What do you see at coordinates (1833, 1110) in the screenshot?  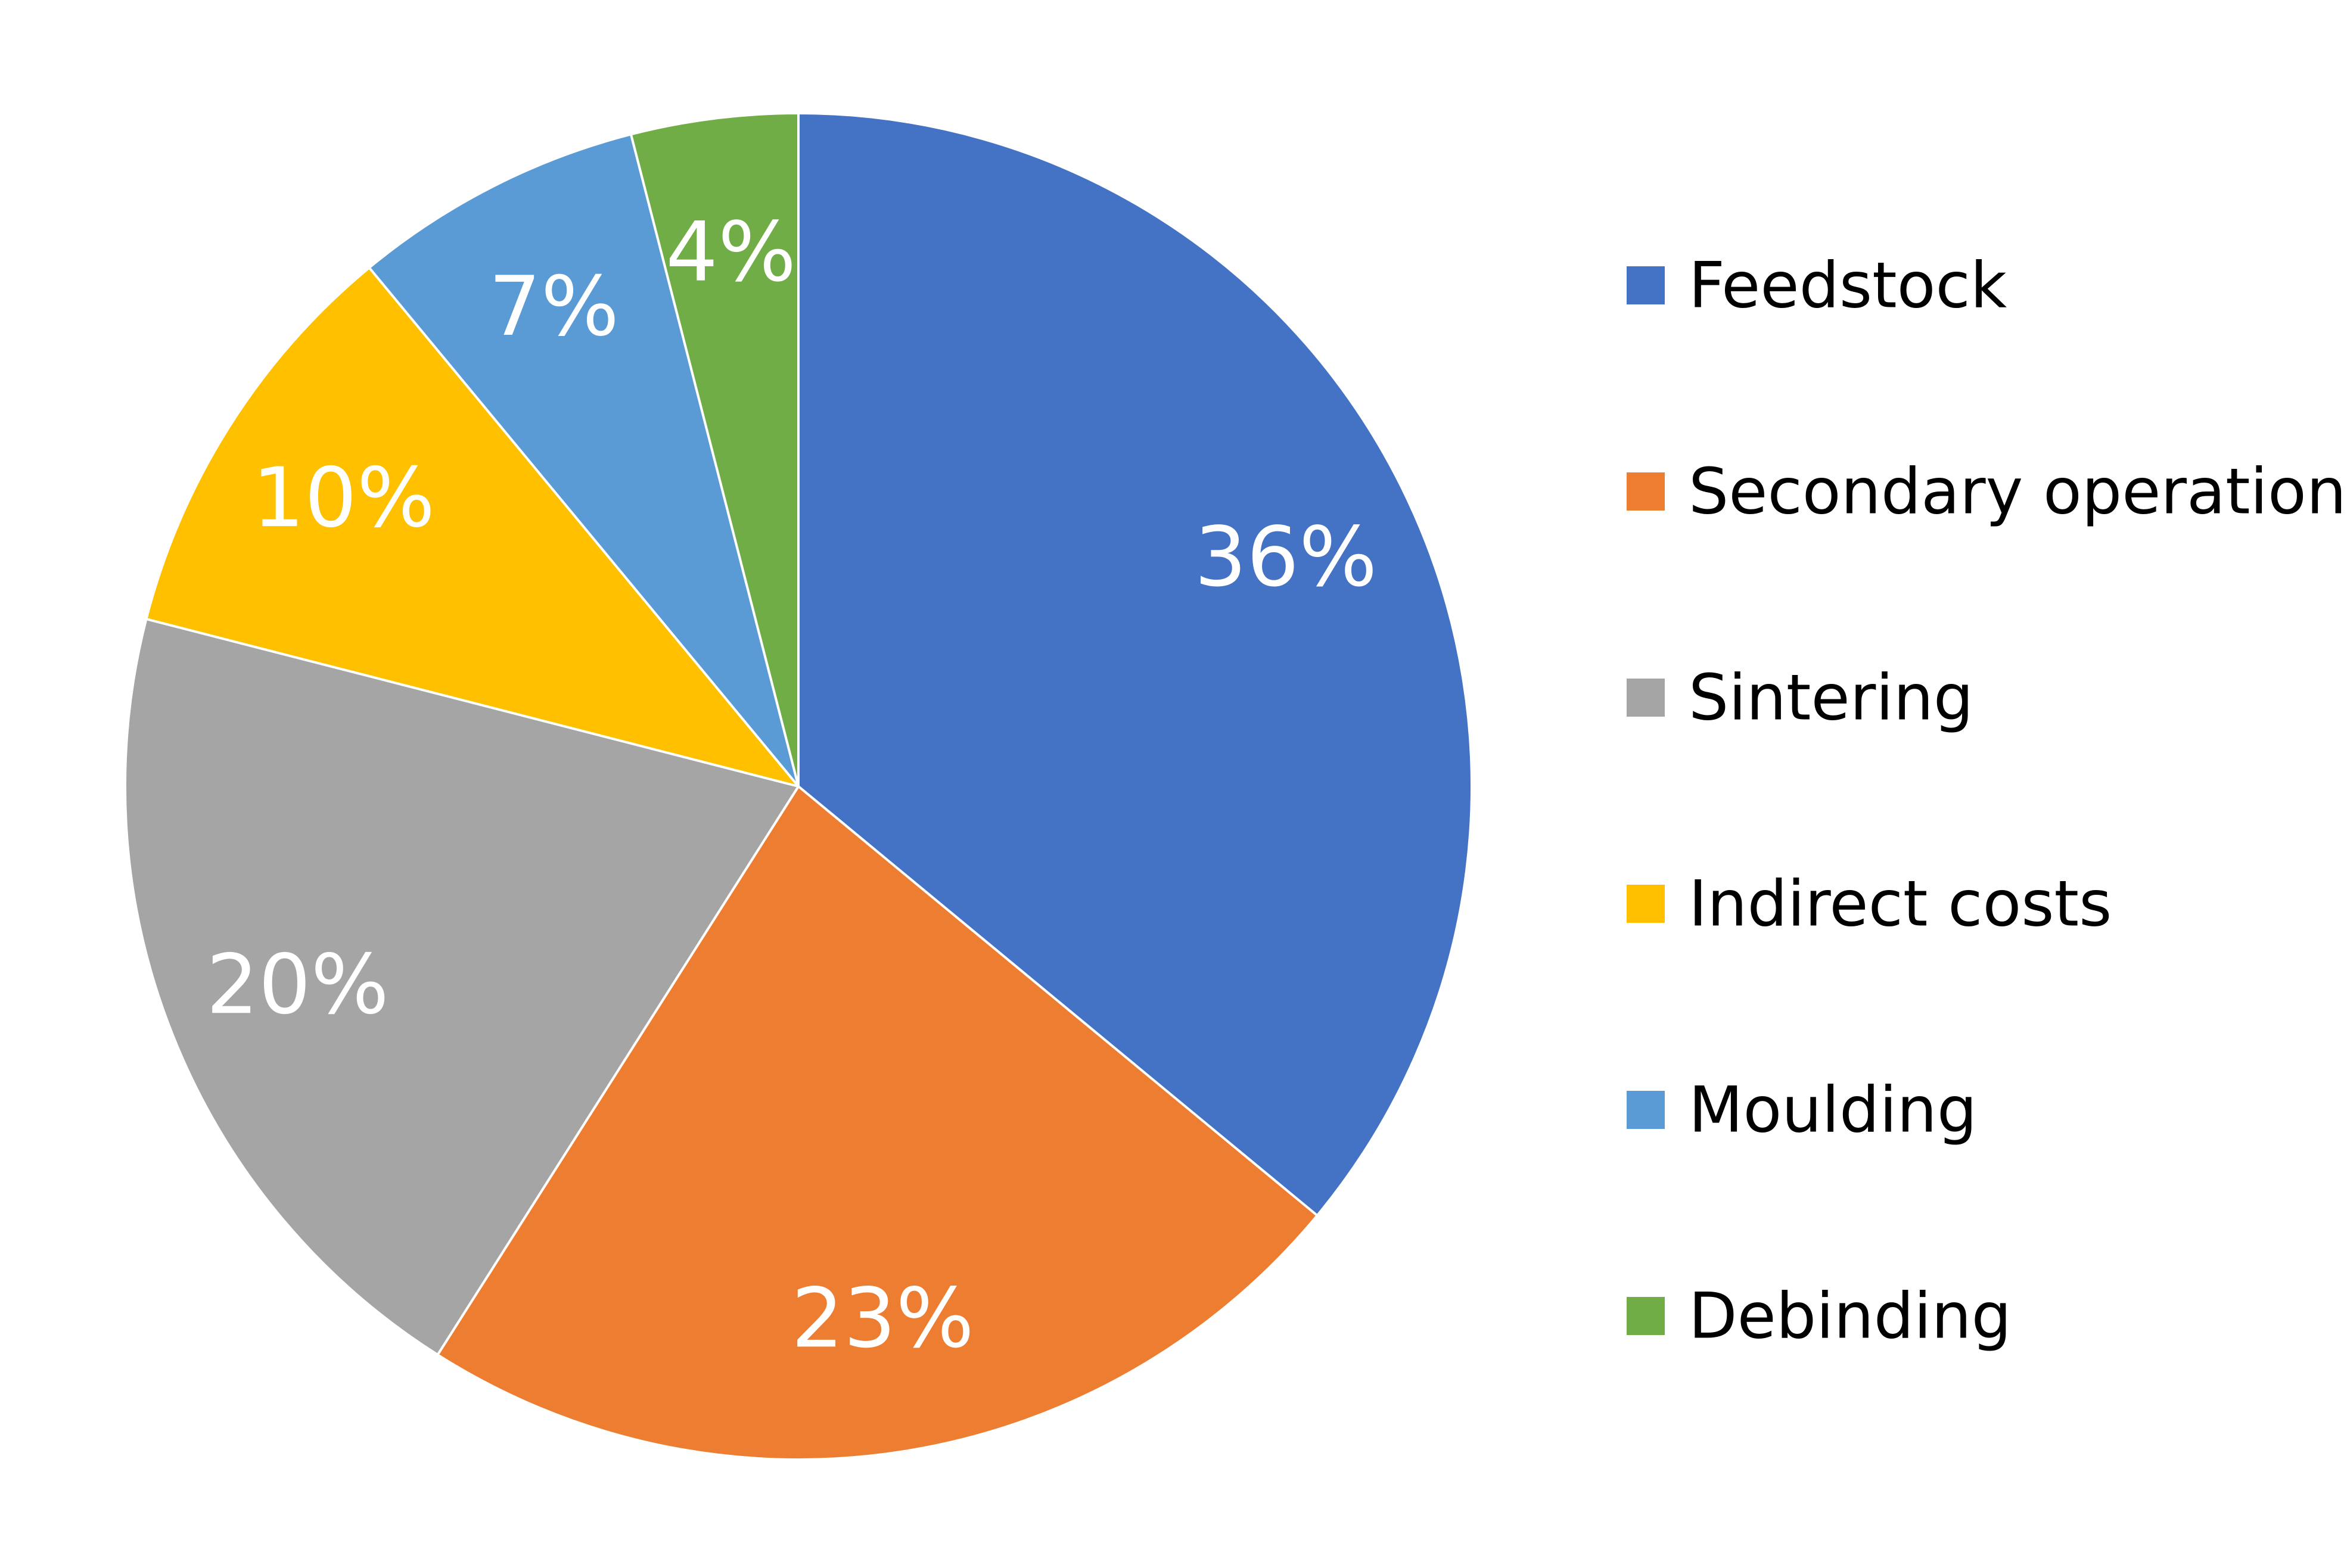 I see `legend-label-moulding: Moulding` at bounding box center [1833, 1110].